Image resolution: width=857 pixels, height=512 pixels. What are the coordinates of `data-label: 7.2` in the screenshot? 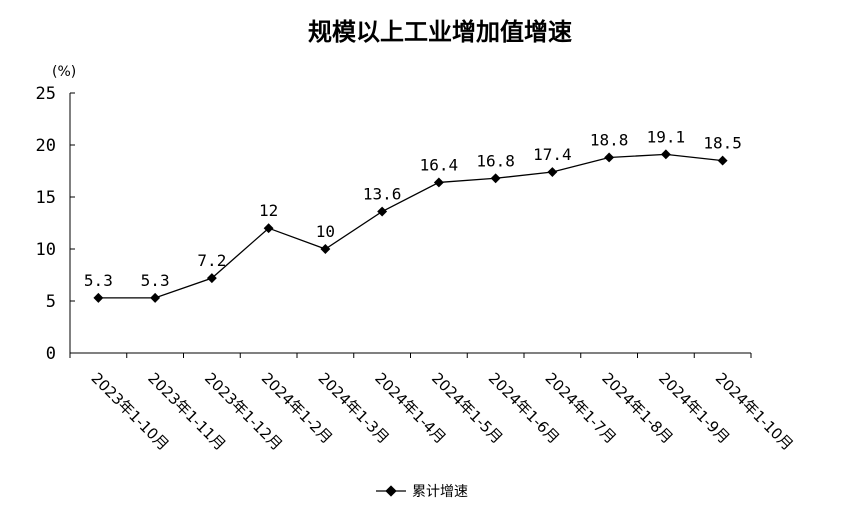 It's located at (211, 260).